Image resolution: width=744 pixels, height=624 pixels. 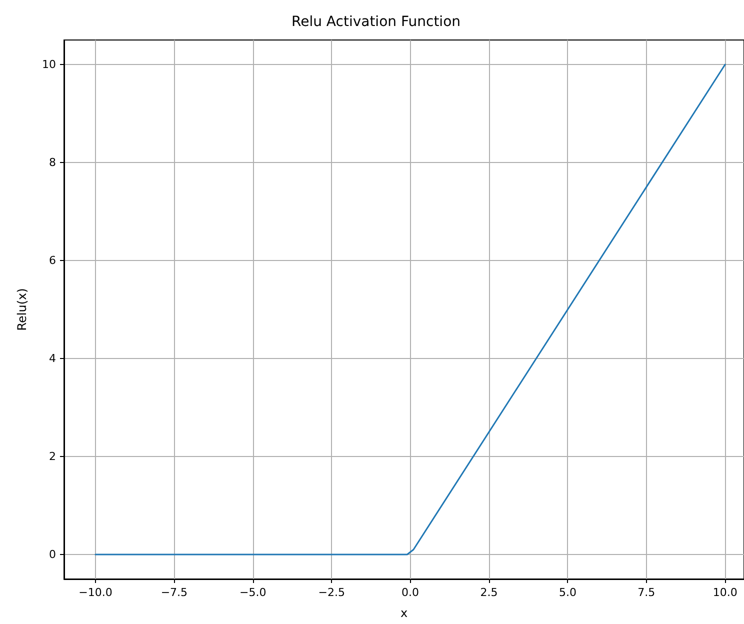 What do you see at coordinates (22, 309) in the screenshot?
I see `y-axis-title: Relu(x)` at bounding box center [22, 309].